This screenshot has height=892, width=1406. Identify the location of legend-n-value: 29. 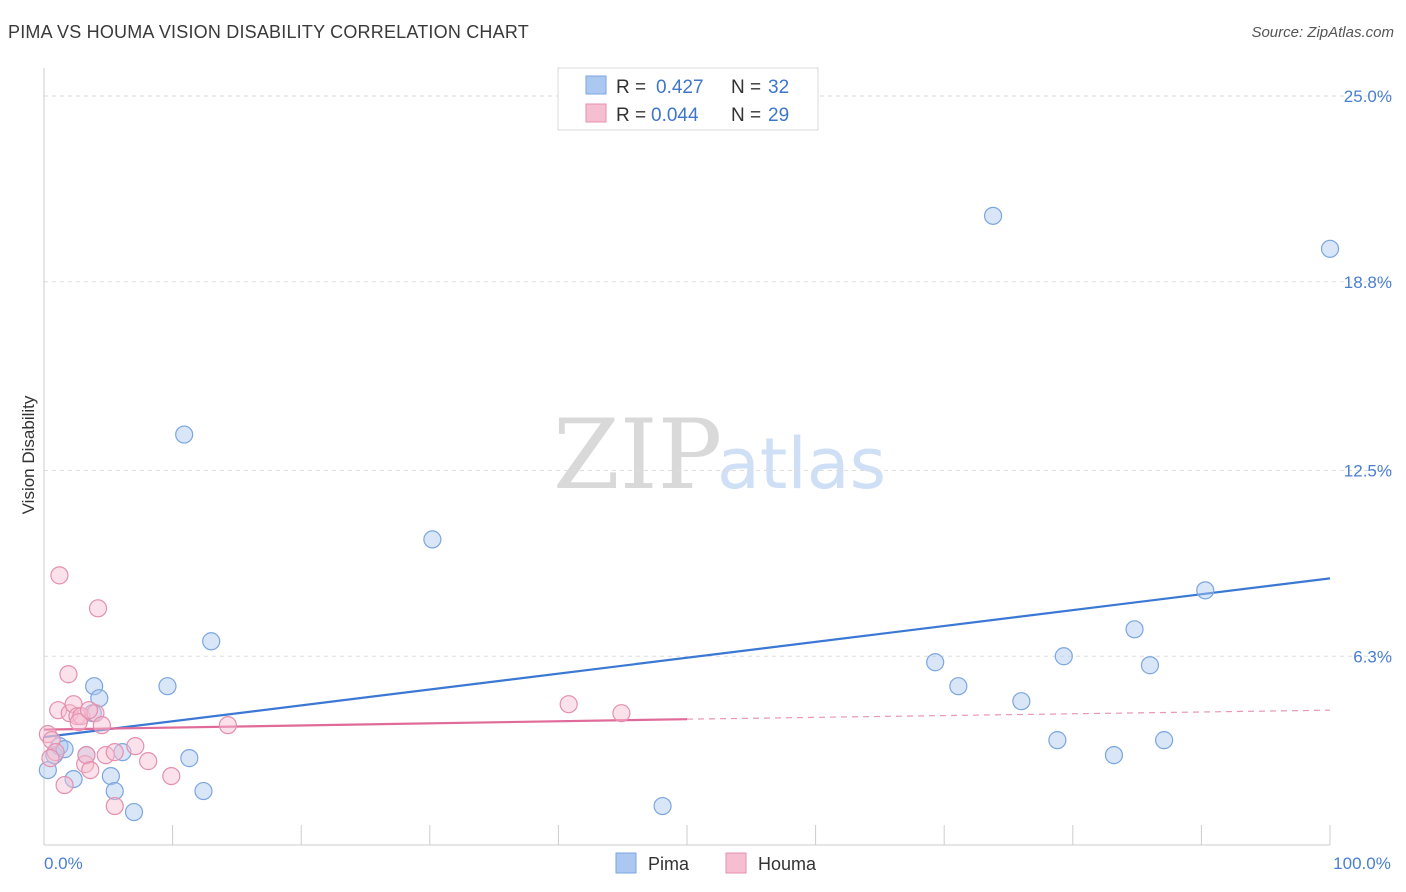
(778, 115).